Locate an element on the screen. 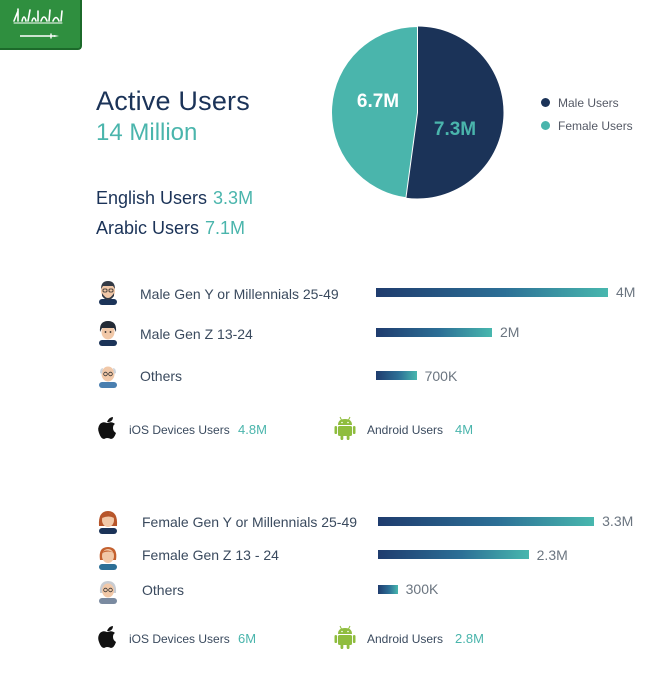 This screenshot has height=676, width=669. legend-item-male: Male Users is located at coordinates (580, 102).